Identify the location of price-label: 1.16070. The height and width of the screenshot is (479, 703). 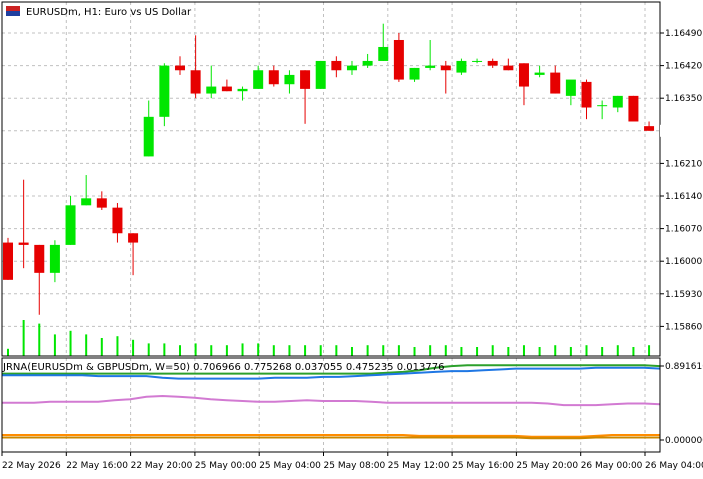
(683, 230).